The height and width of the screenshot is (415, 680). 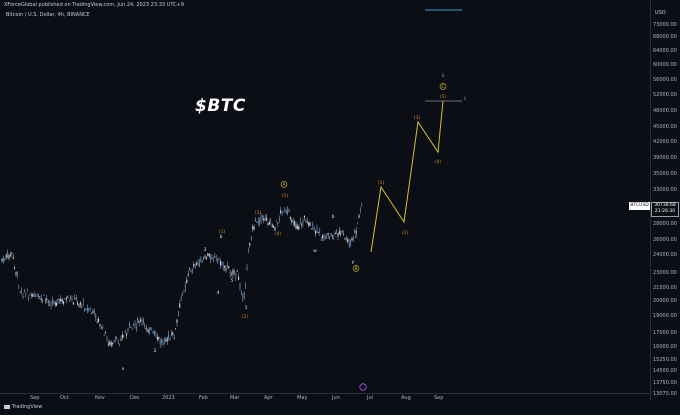 I want to click on price-tick: 16000.00, so click(x=665, y=347).